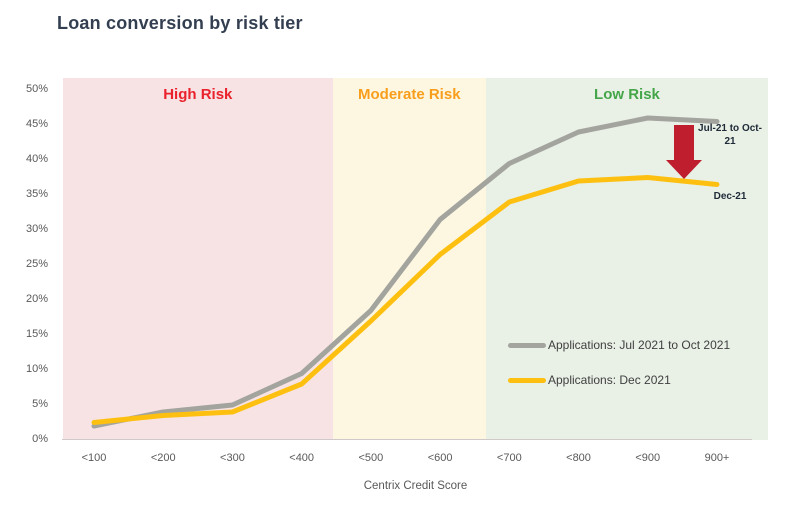 This screenshot has width=800, height=510. What do you see at coordinates (639, 345) in the screenshot?
I see `legend-label: Applications: Jul 2021 to Oct 2021` at bounding box center [639, 345].